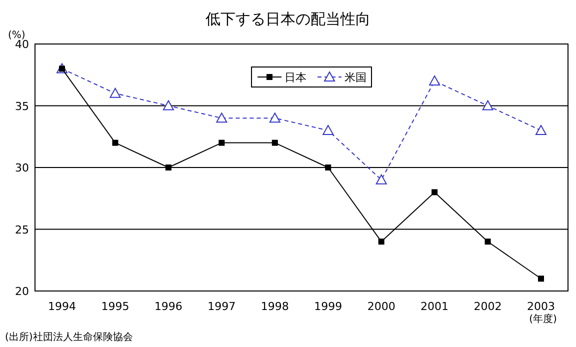  What do you see at coordinates (541, 306) in the screenshot?
I see `x-tick-label: 2003` at bounding box center [541, 306].